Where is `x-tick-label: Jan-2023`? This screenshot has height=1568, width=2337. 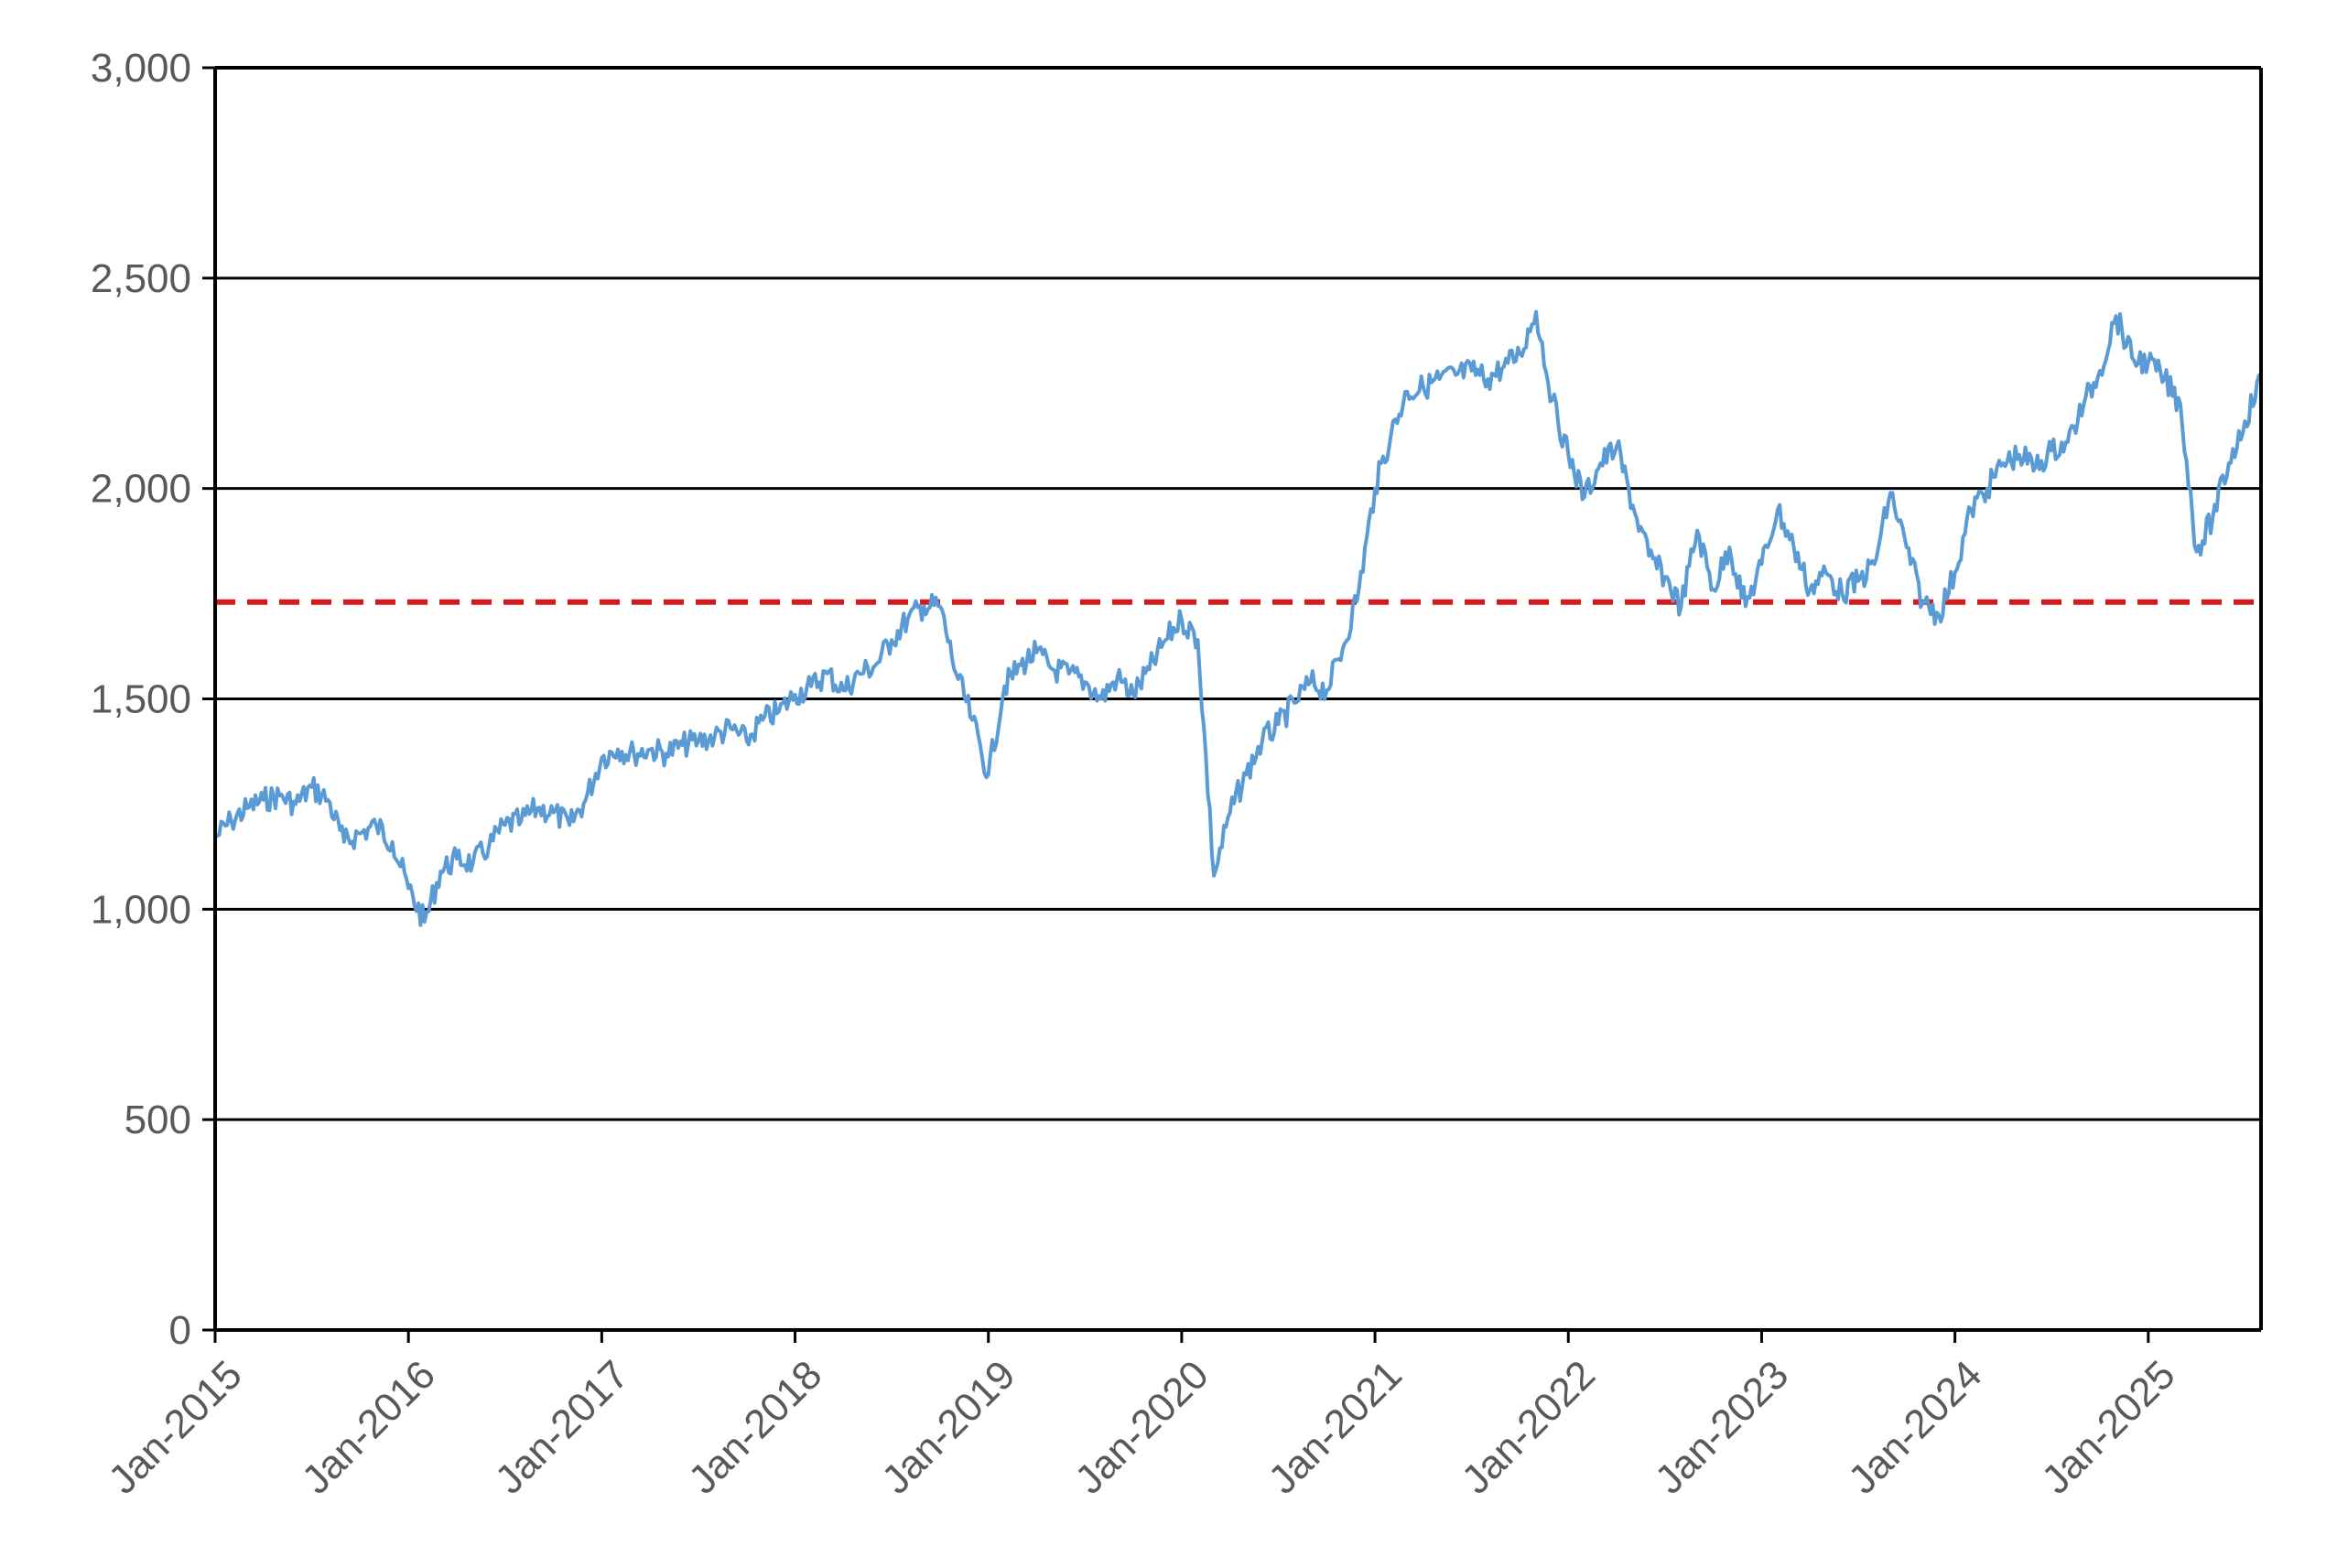 x-tick-label: Jan-2023 is located at coordinates (1722, 1427).